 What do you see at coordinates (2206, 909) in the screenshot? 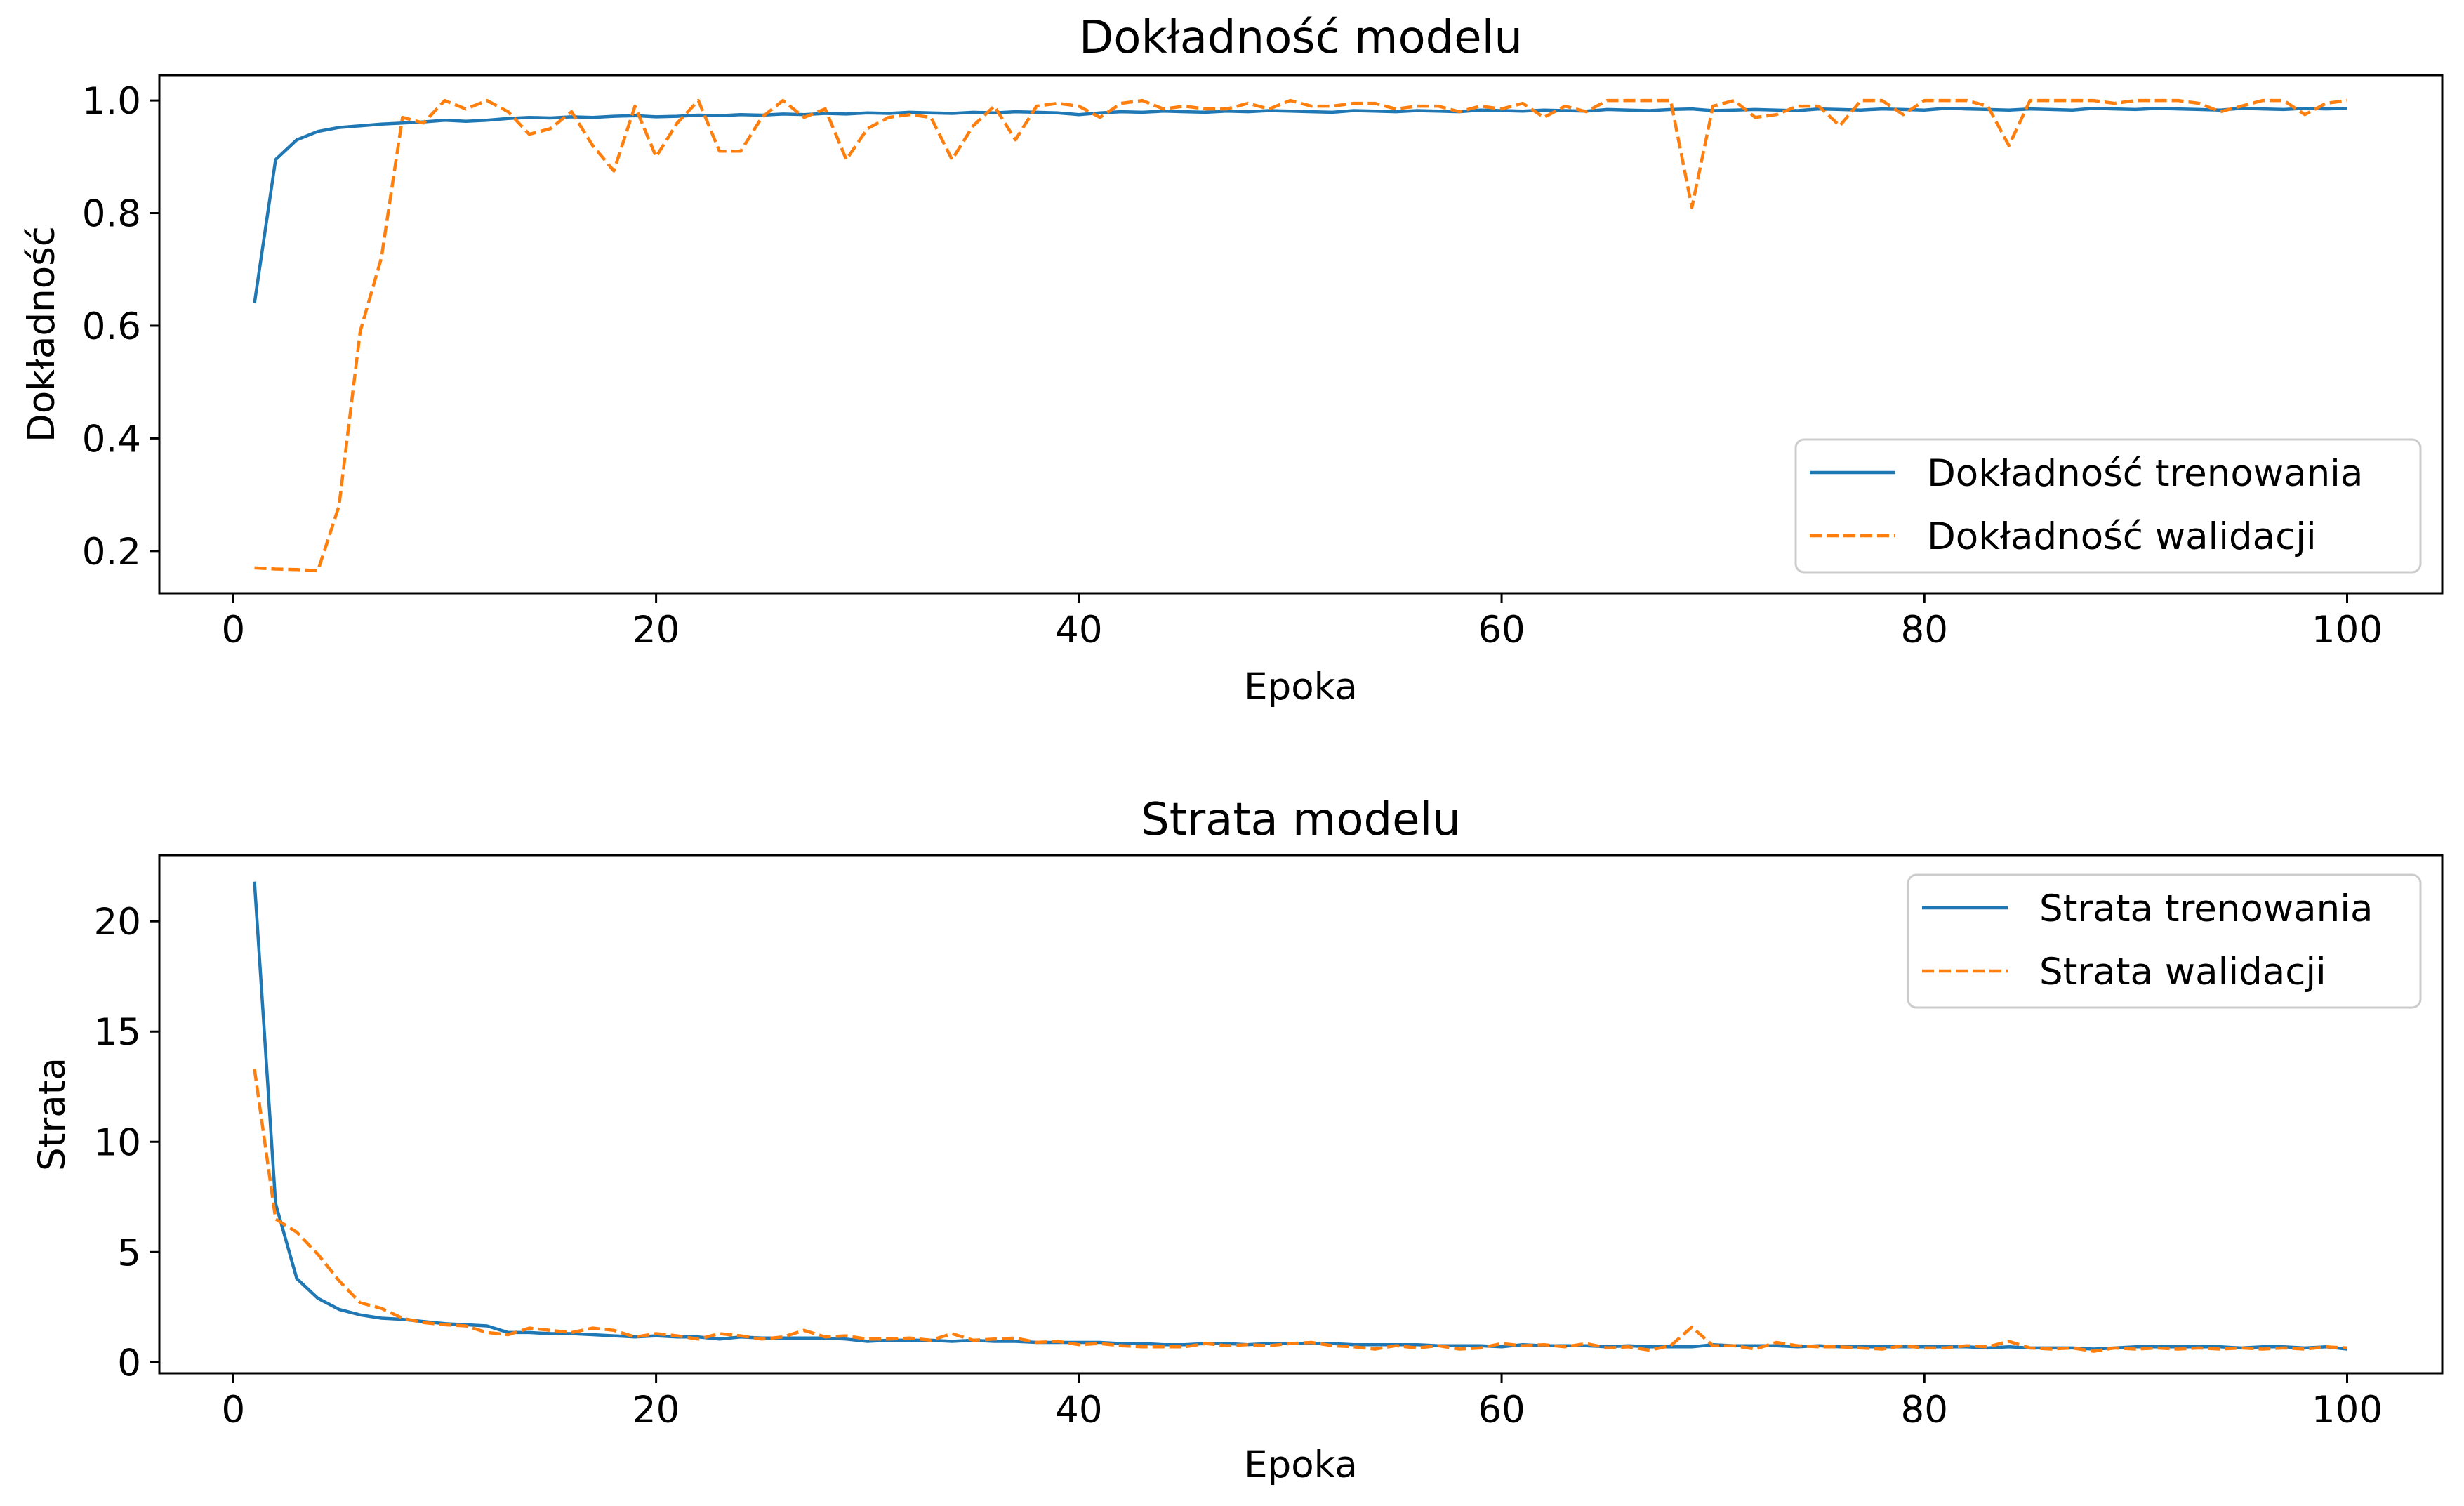
I see `legend-label-train: Strata trenowania` at bounding box center [2206, 909].